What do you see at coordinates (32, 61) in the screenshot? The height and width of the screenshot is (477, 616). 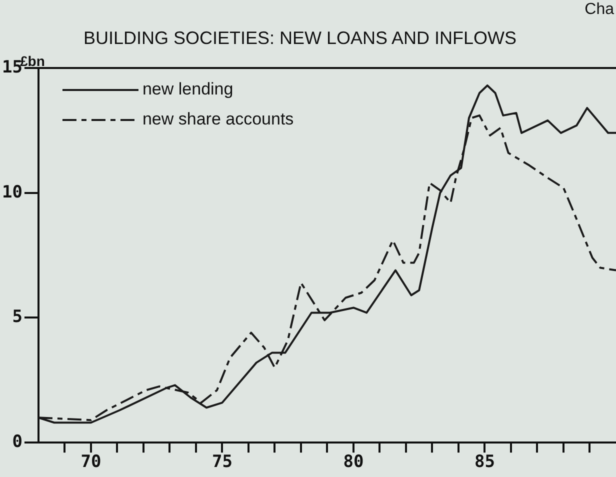 I see `y-axis-title: £bn` at bounding box center [32, 61].